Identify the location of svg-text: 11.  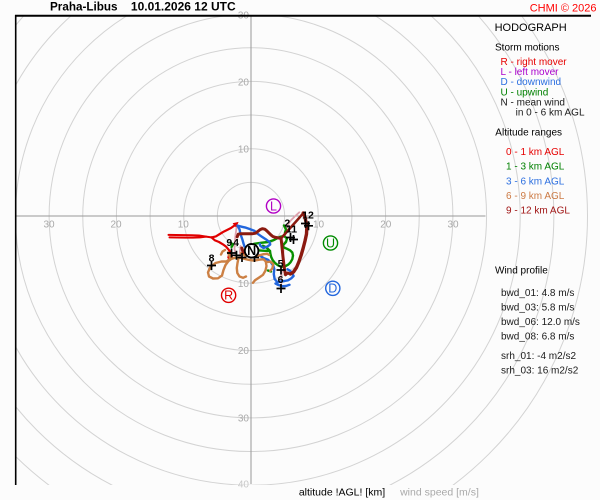
(291, 229).